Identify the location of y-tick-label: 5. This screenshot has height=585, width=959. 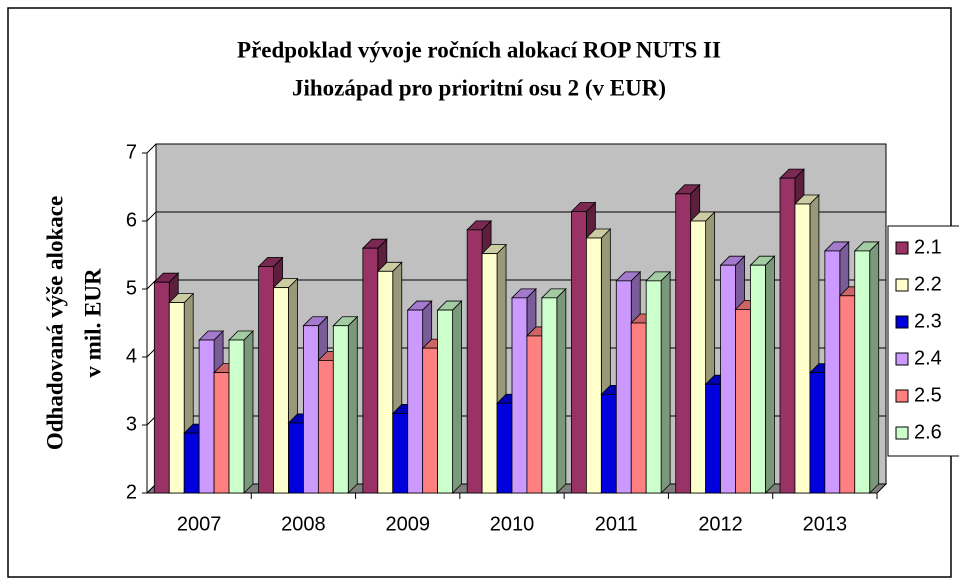
(131, 288).